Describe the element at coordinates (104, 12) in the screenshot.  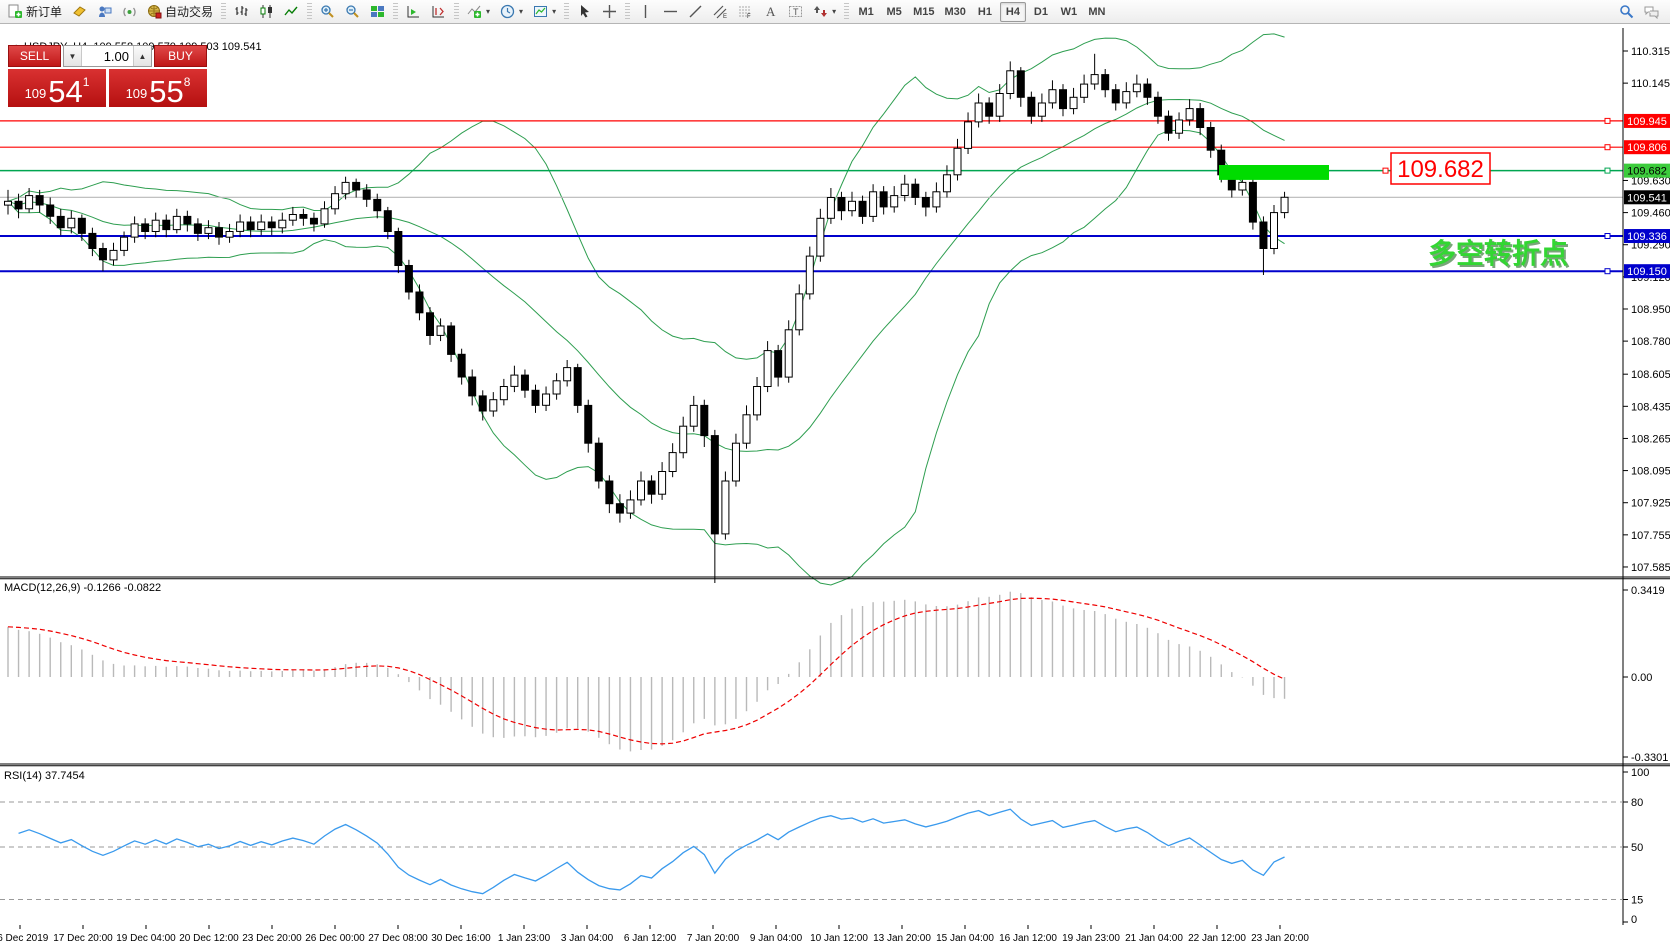
I see `metaeditor-button` at that location.